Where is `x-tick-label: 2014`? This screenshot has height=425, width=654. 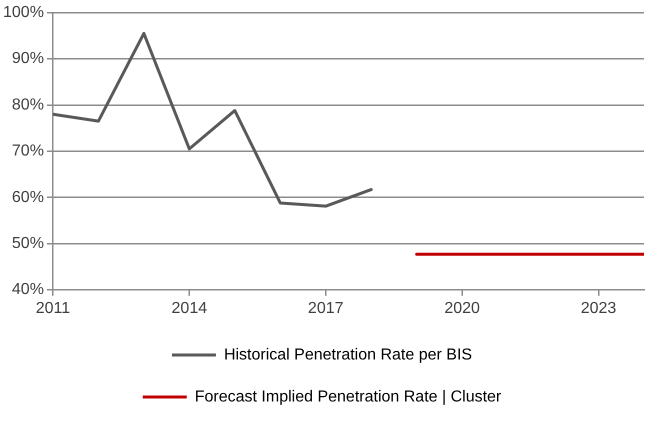 x-tick-label: 2014 is located at coordinates (190, 308).